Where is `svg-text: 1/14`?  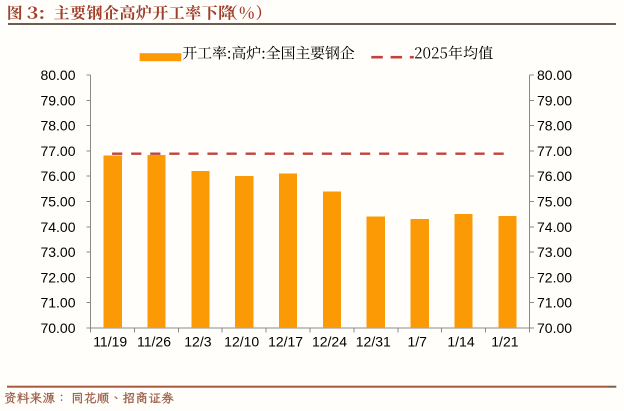
svg-text: 1/14 is located at coordinates (460, 341).